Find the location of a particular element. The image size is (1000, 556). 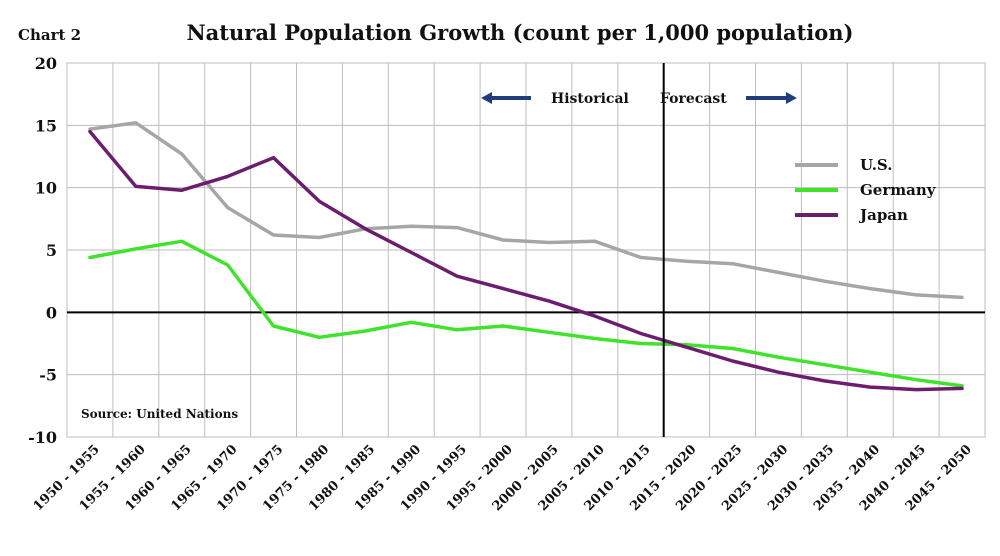

legend-label-us: U.S. is located at coordinates (876, 165).